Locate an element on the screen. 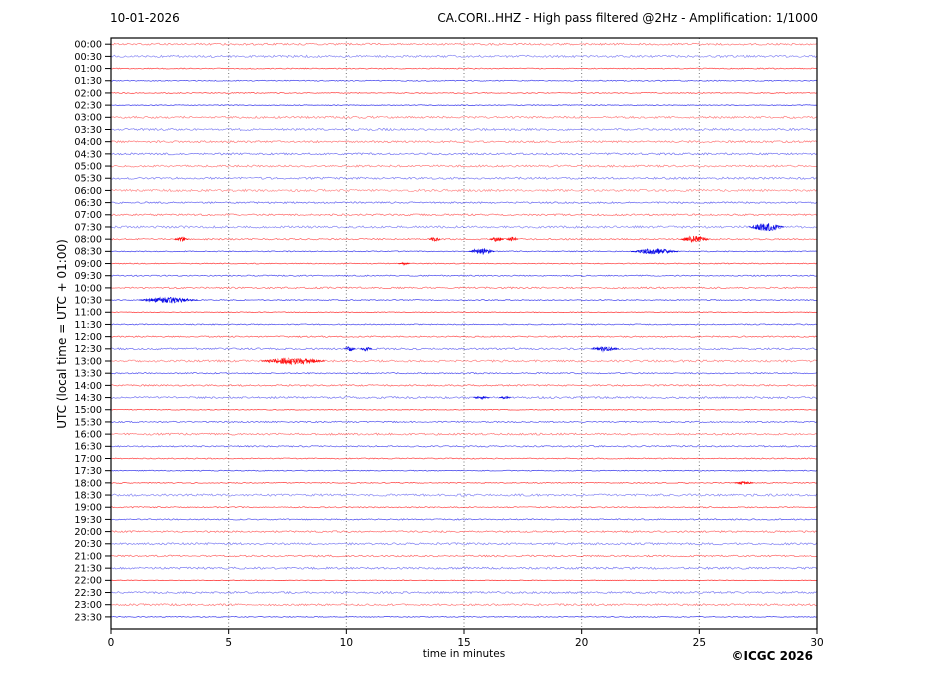  y-tick-label: 00:00 is located at coordinates (88, 45).